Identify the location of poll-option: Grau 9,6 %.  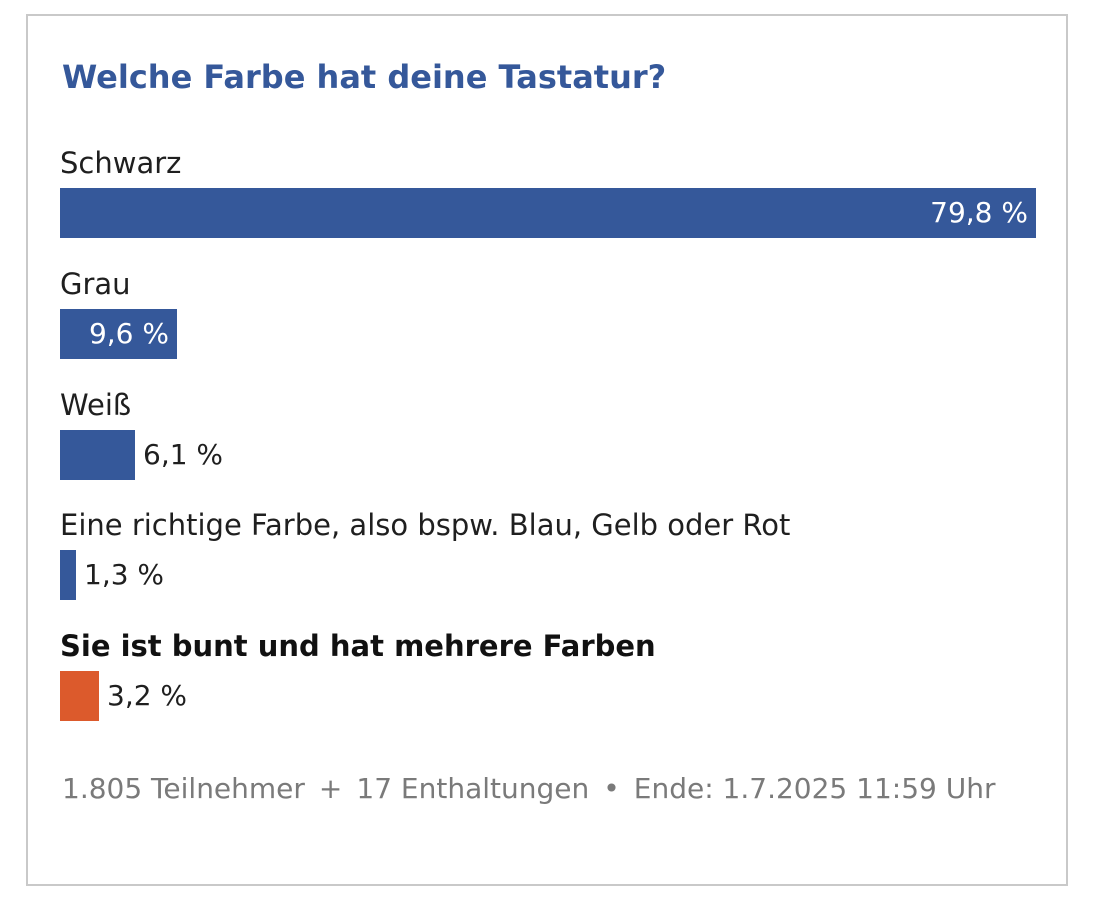
(550, 317).